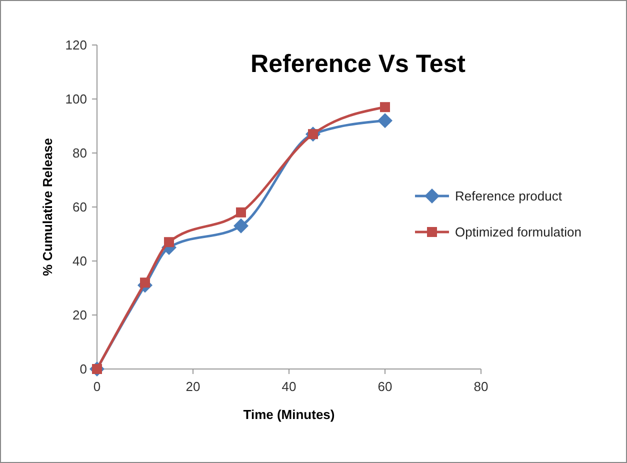 This screenshot has width=627, height=463. Describe the element at coordinates (76, 45) in the screenshot. I see `y-tick-label: 120` at that location.